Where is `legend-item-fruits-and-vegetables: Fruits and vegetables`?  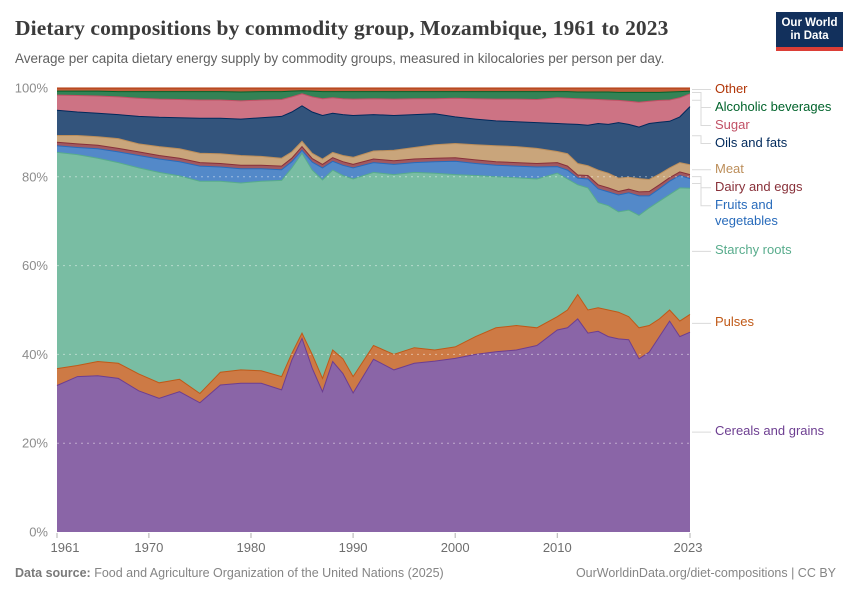
legend-item-fruits-and-vegetables: Fruits and vegetables is located at coordinates (746, 212).